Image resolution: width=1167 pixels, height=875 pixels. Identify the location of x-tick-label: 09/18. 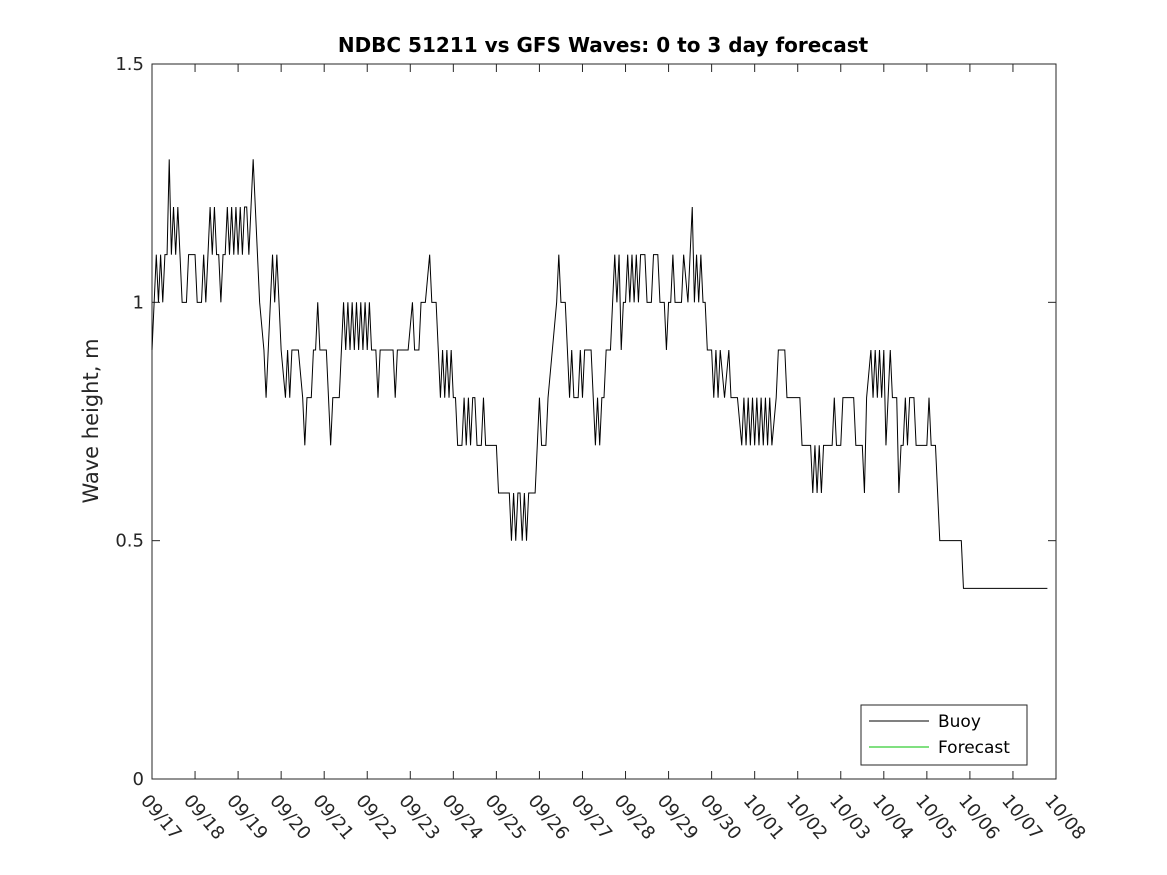
(203, 817).